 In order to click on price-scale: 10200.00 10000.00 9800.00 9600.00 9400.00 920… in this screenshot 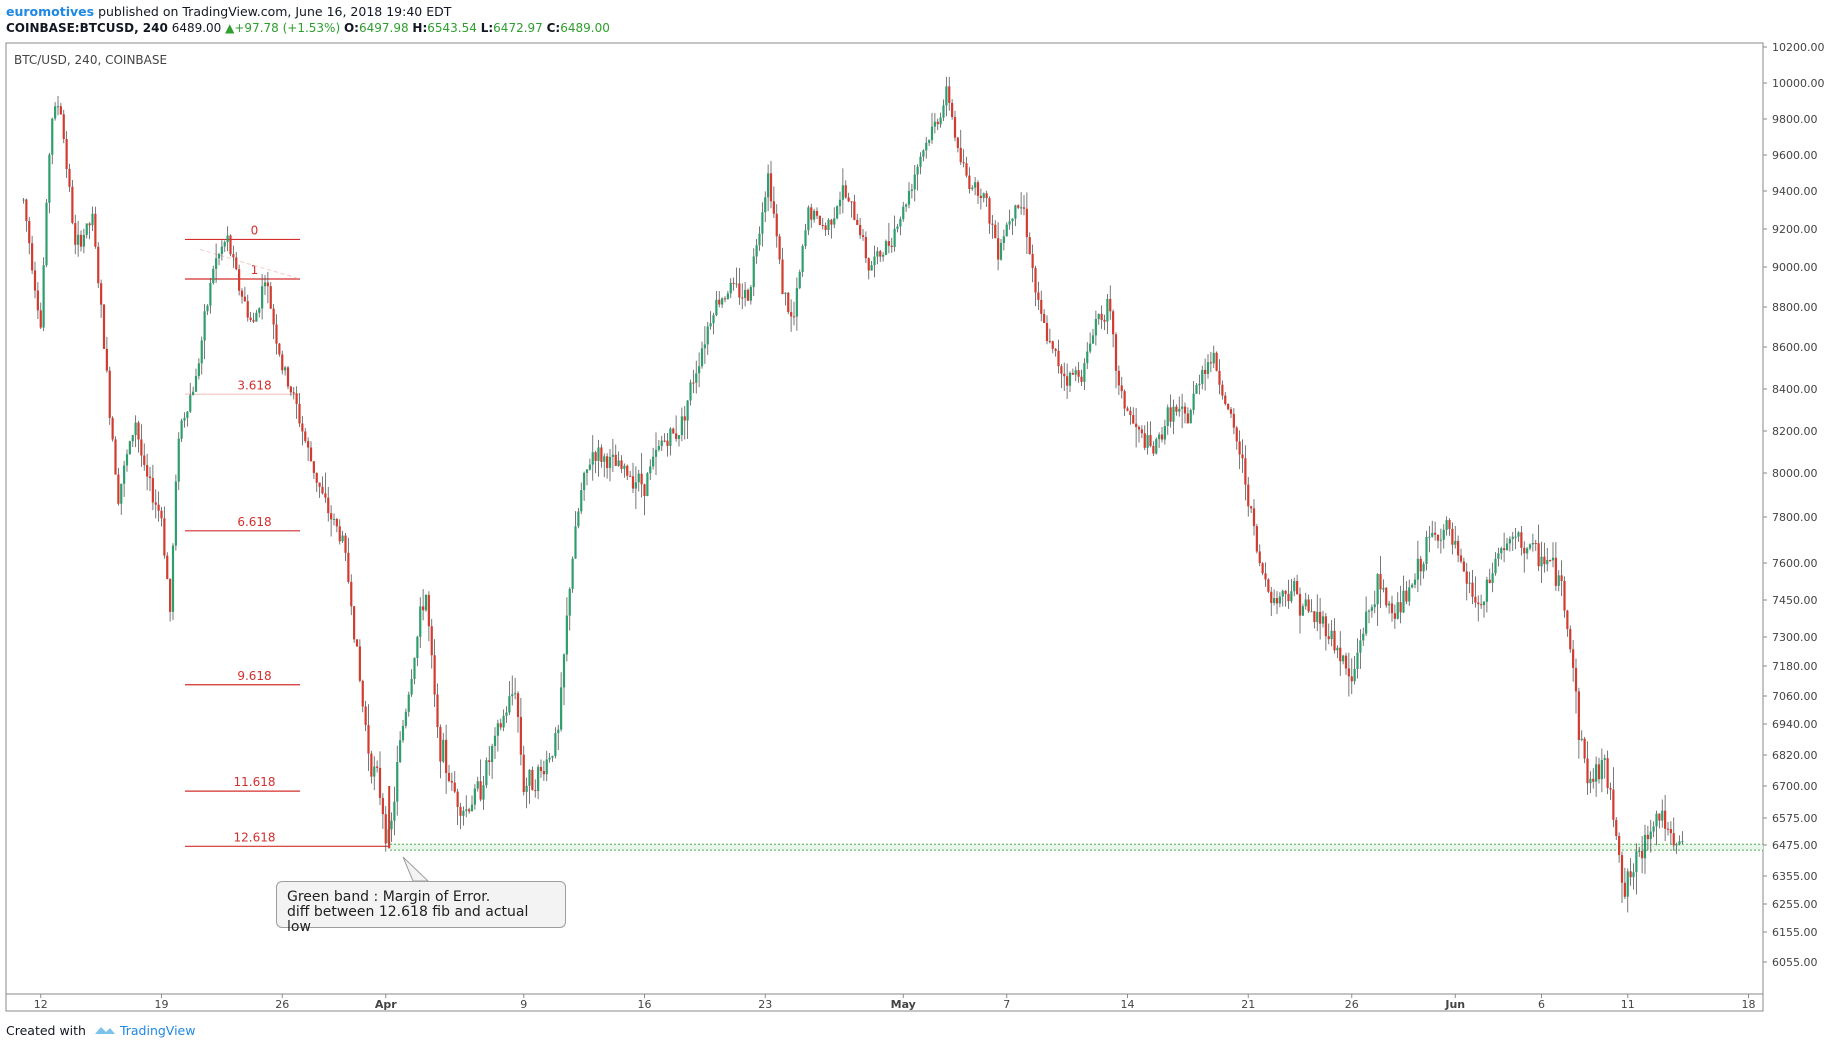, I will do `click(1794, 505)`.